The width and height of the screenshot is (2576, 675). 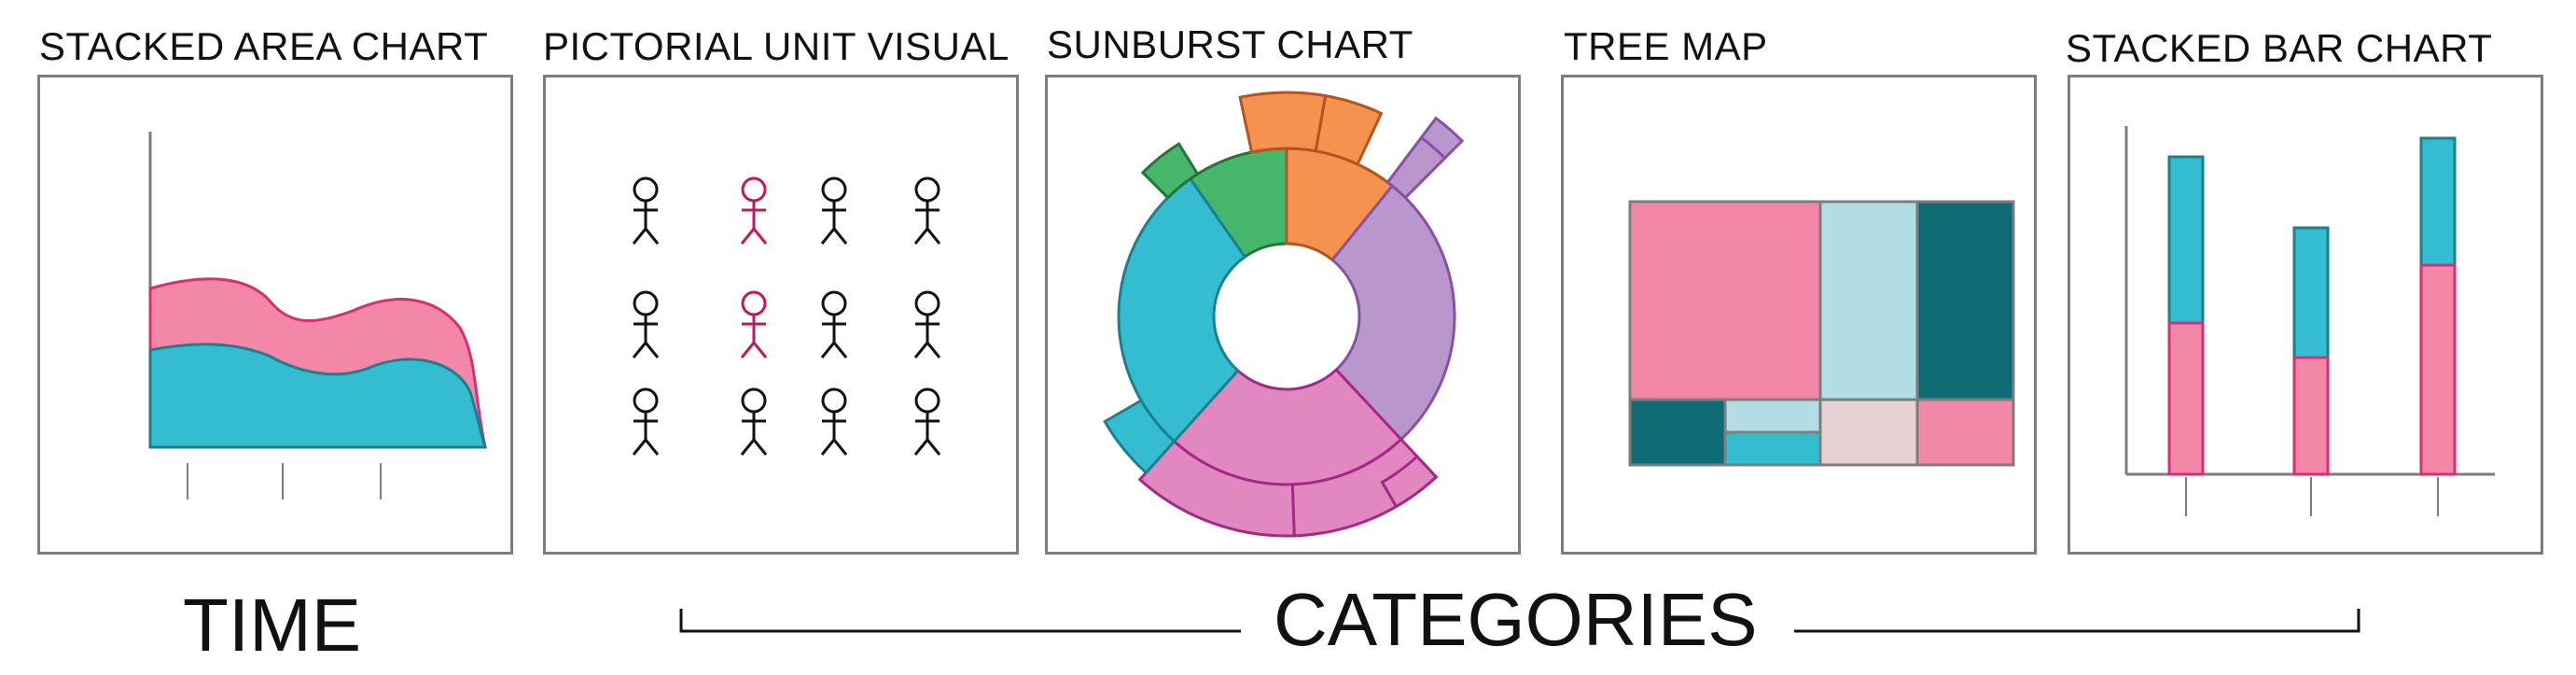 What do you see at coordinates (1170, 171) in the screenshot?
I see `sunburst-outer-green-segment` at bounding box center [1170, 171].